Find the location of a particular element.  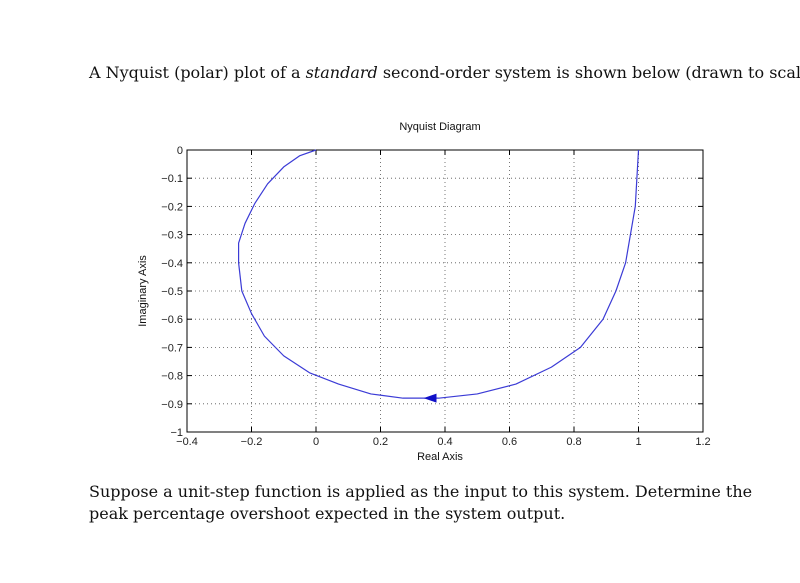

chart-title: Nyquist Diagram is located at coordinates (439, 127).